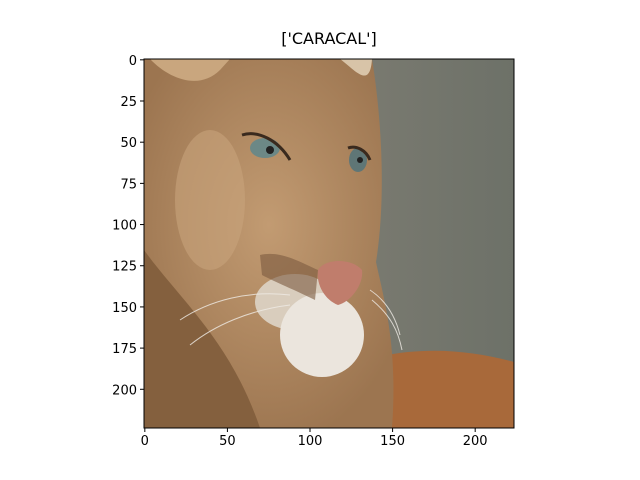  I want to click on x-tick-label: 100, so click(310, 441).